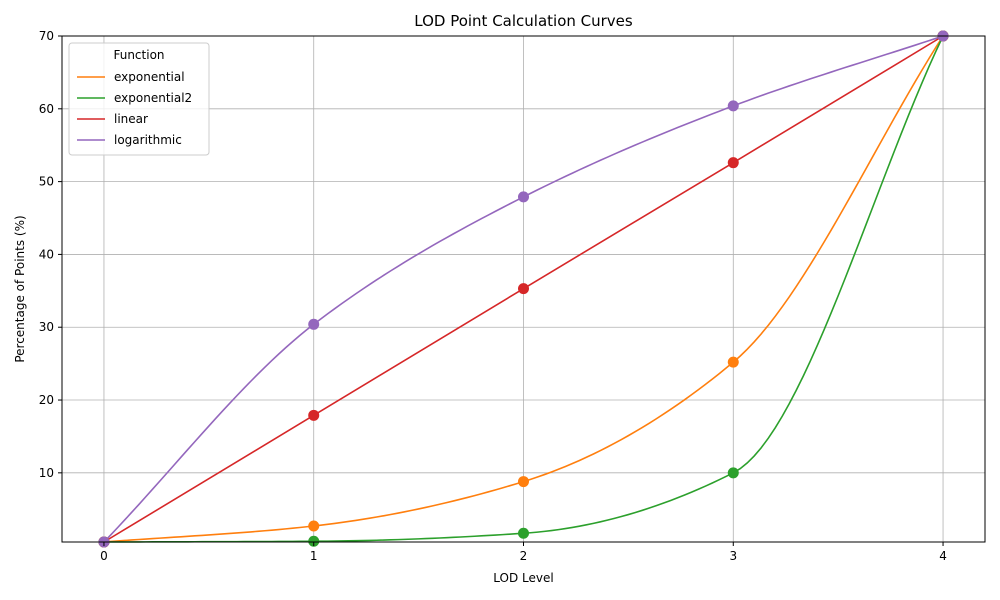 This screenshot has width=1000, height=600. Describe the element at coordinates (523, 21) in the screenshot. I see `chart-title: LOD Point Calculation Curves` at that location.